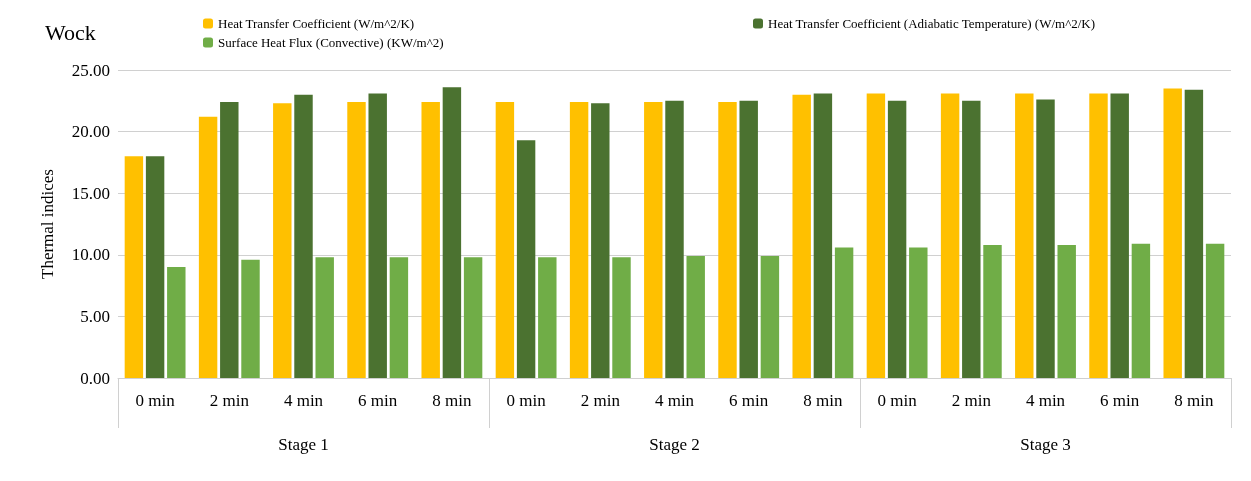 The image size is (1251, 481). What do you see at coordinates (90, 132) in the screenshot?
I see `y-tick-label: 20.00` at bounding box center [90, 132].